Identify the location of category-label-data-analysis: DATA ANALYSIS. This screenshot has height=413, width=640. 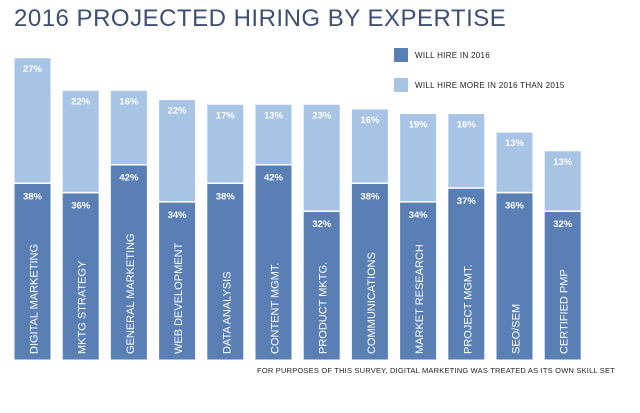
(227, 312).